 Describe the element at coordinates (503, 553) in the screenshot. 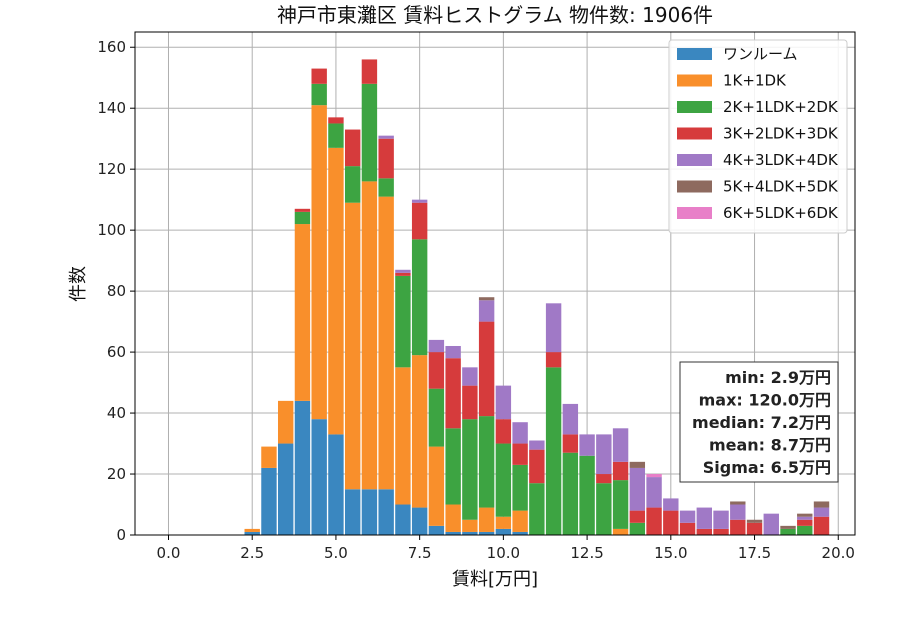

I see `x-tick-label-4: 10.0` at that location.